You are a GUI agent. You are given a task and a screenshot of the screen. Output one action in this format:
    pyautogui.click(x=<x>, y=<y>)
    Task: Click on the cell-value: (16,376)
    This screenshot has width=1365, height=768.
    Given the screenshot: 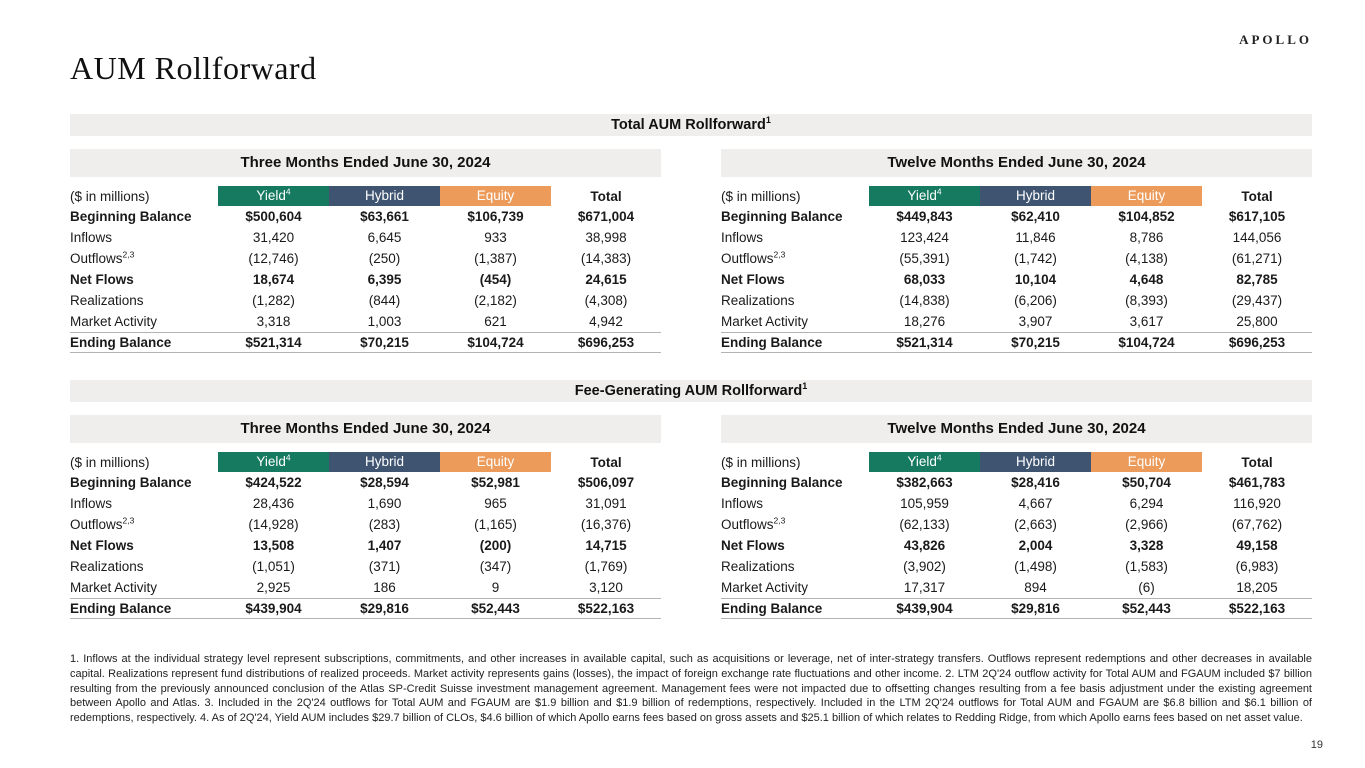 What is the action you would take?
    pyautogui.click(x=606, y=524)
    